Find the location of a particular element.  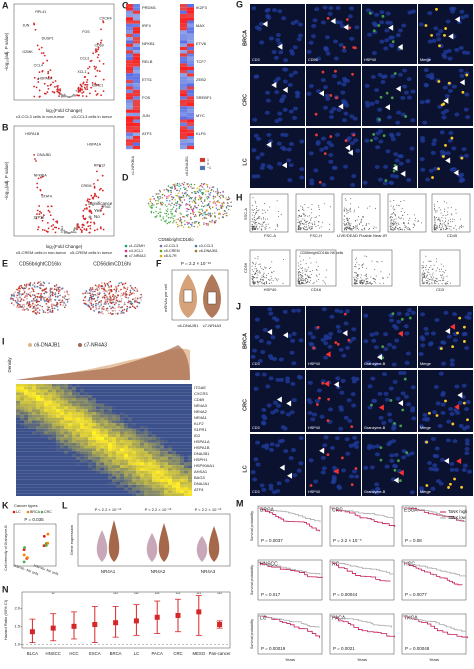

stain-signal is located at coordinates (387, 93).